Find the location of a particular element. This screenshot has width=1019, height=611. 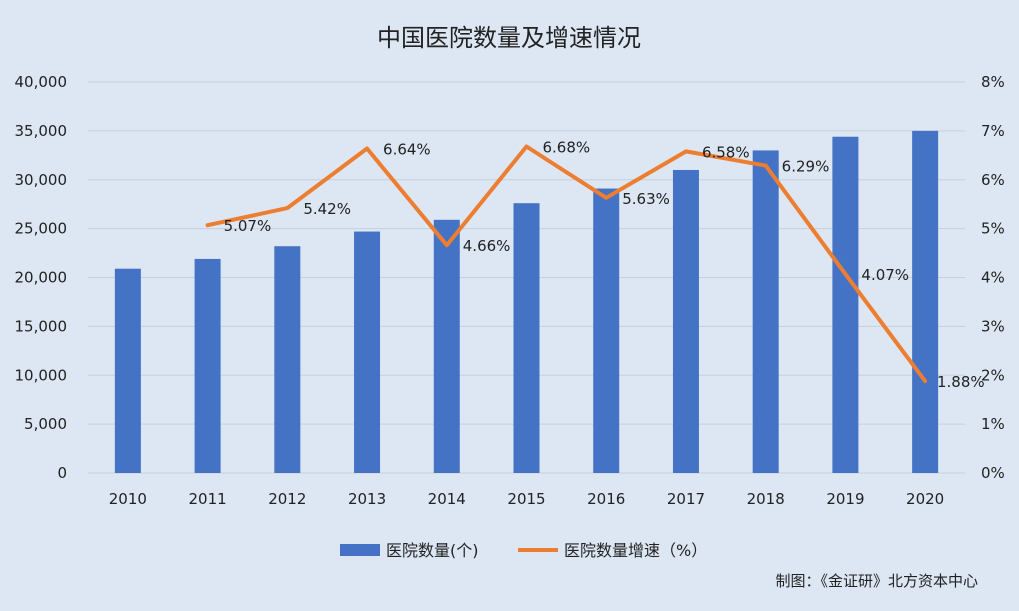

x-tick-label: 2019 is located at coordinates (845, 499).